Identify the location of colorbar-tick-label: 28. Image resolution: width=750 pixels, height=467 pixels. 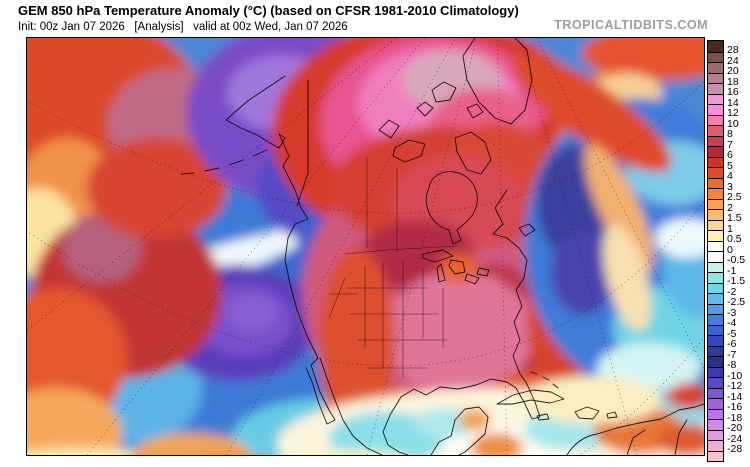
(733, 50).